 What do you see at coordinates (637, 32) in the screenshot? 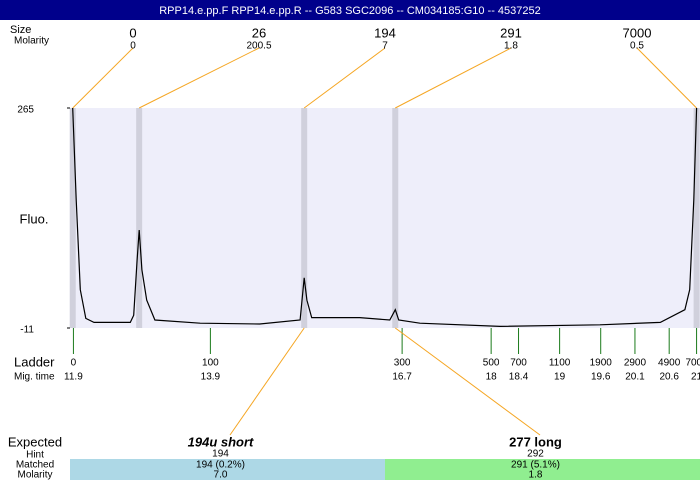
I see `peak-size: 7000` at bounding box center [637, 32].